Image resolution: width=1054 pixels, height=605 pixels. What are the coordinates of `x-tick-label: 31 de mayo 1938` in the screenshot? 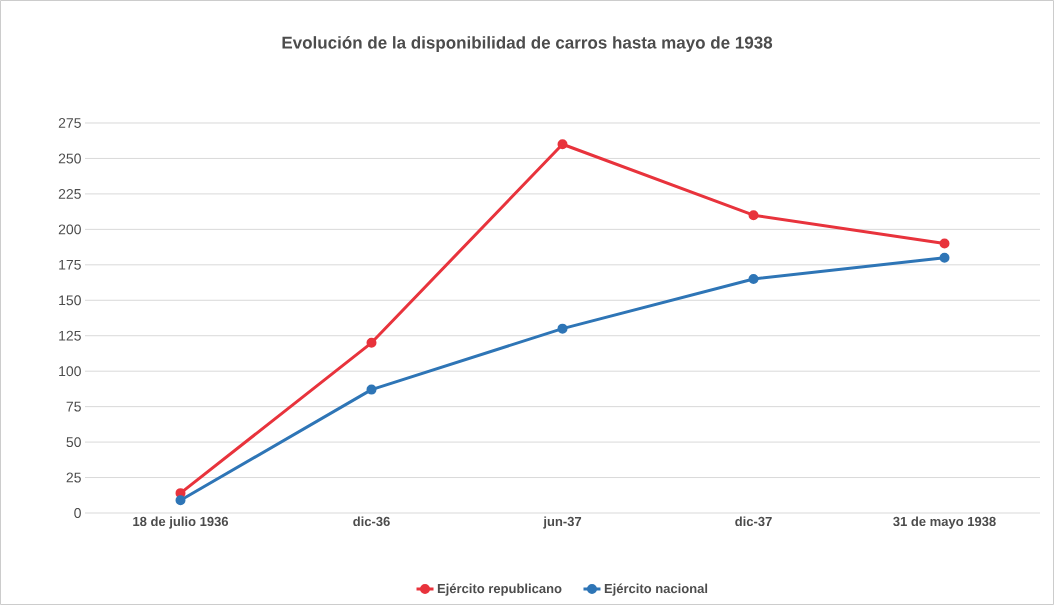 It's located at (944, 522).